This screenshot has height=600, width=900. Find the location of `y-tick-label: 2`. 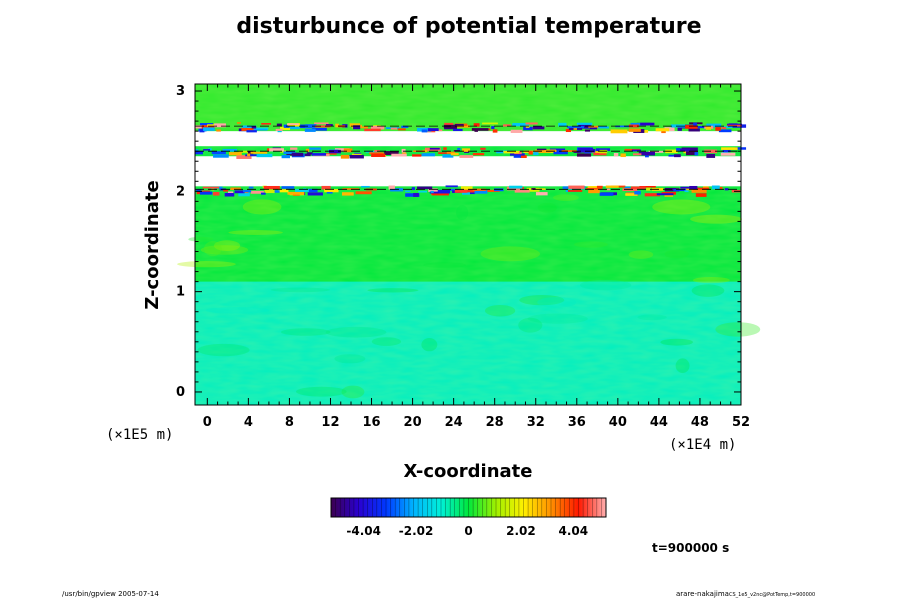

y-tick-label: 2 is located at coordinates (180, 191).